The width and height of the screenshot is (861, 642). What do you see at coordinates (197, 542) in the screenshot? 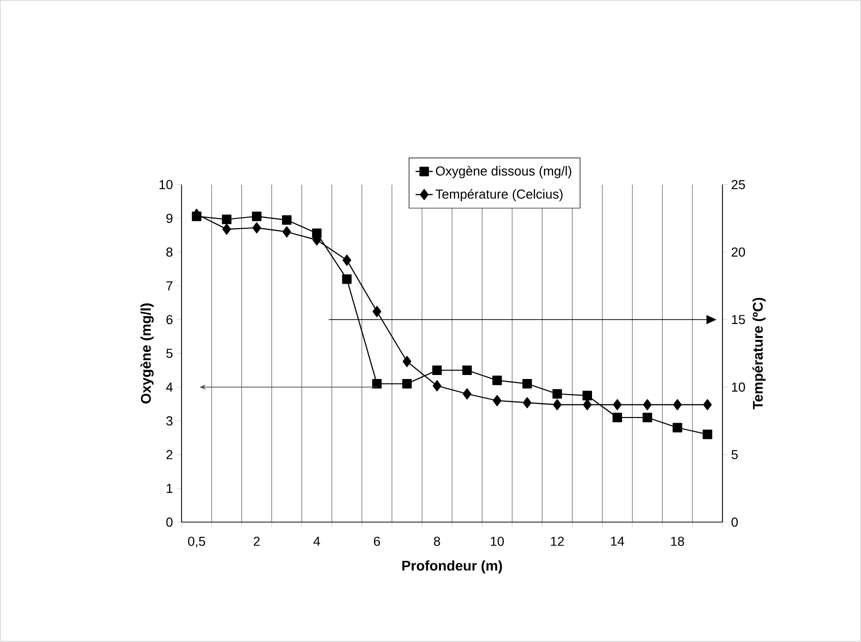
I see `x-tick-label: 0,5` at bounding box center [197, 542].